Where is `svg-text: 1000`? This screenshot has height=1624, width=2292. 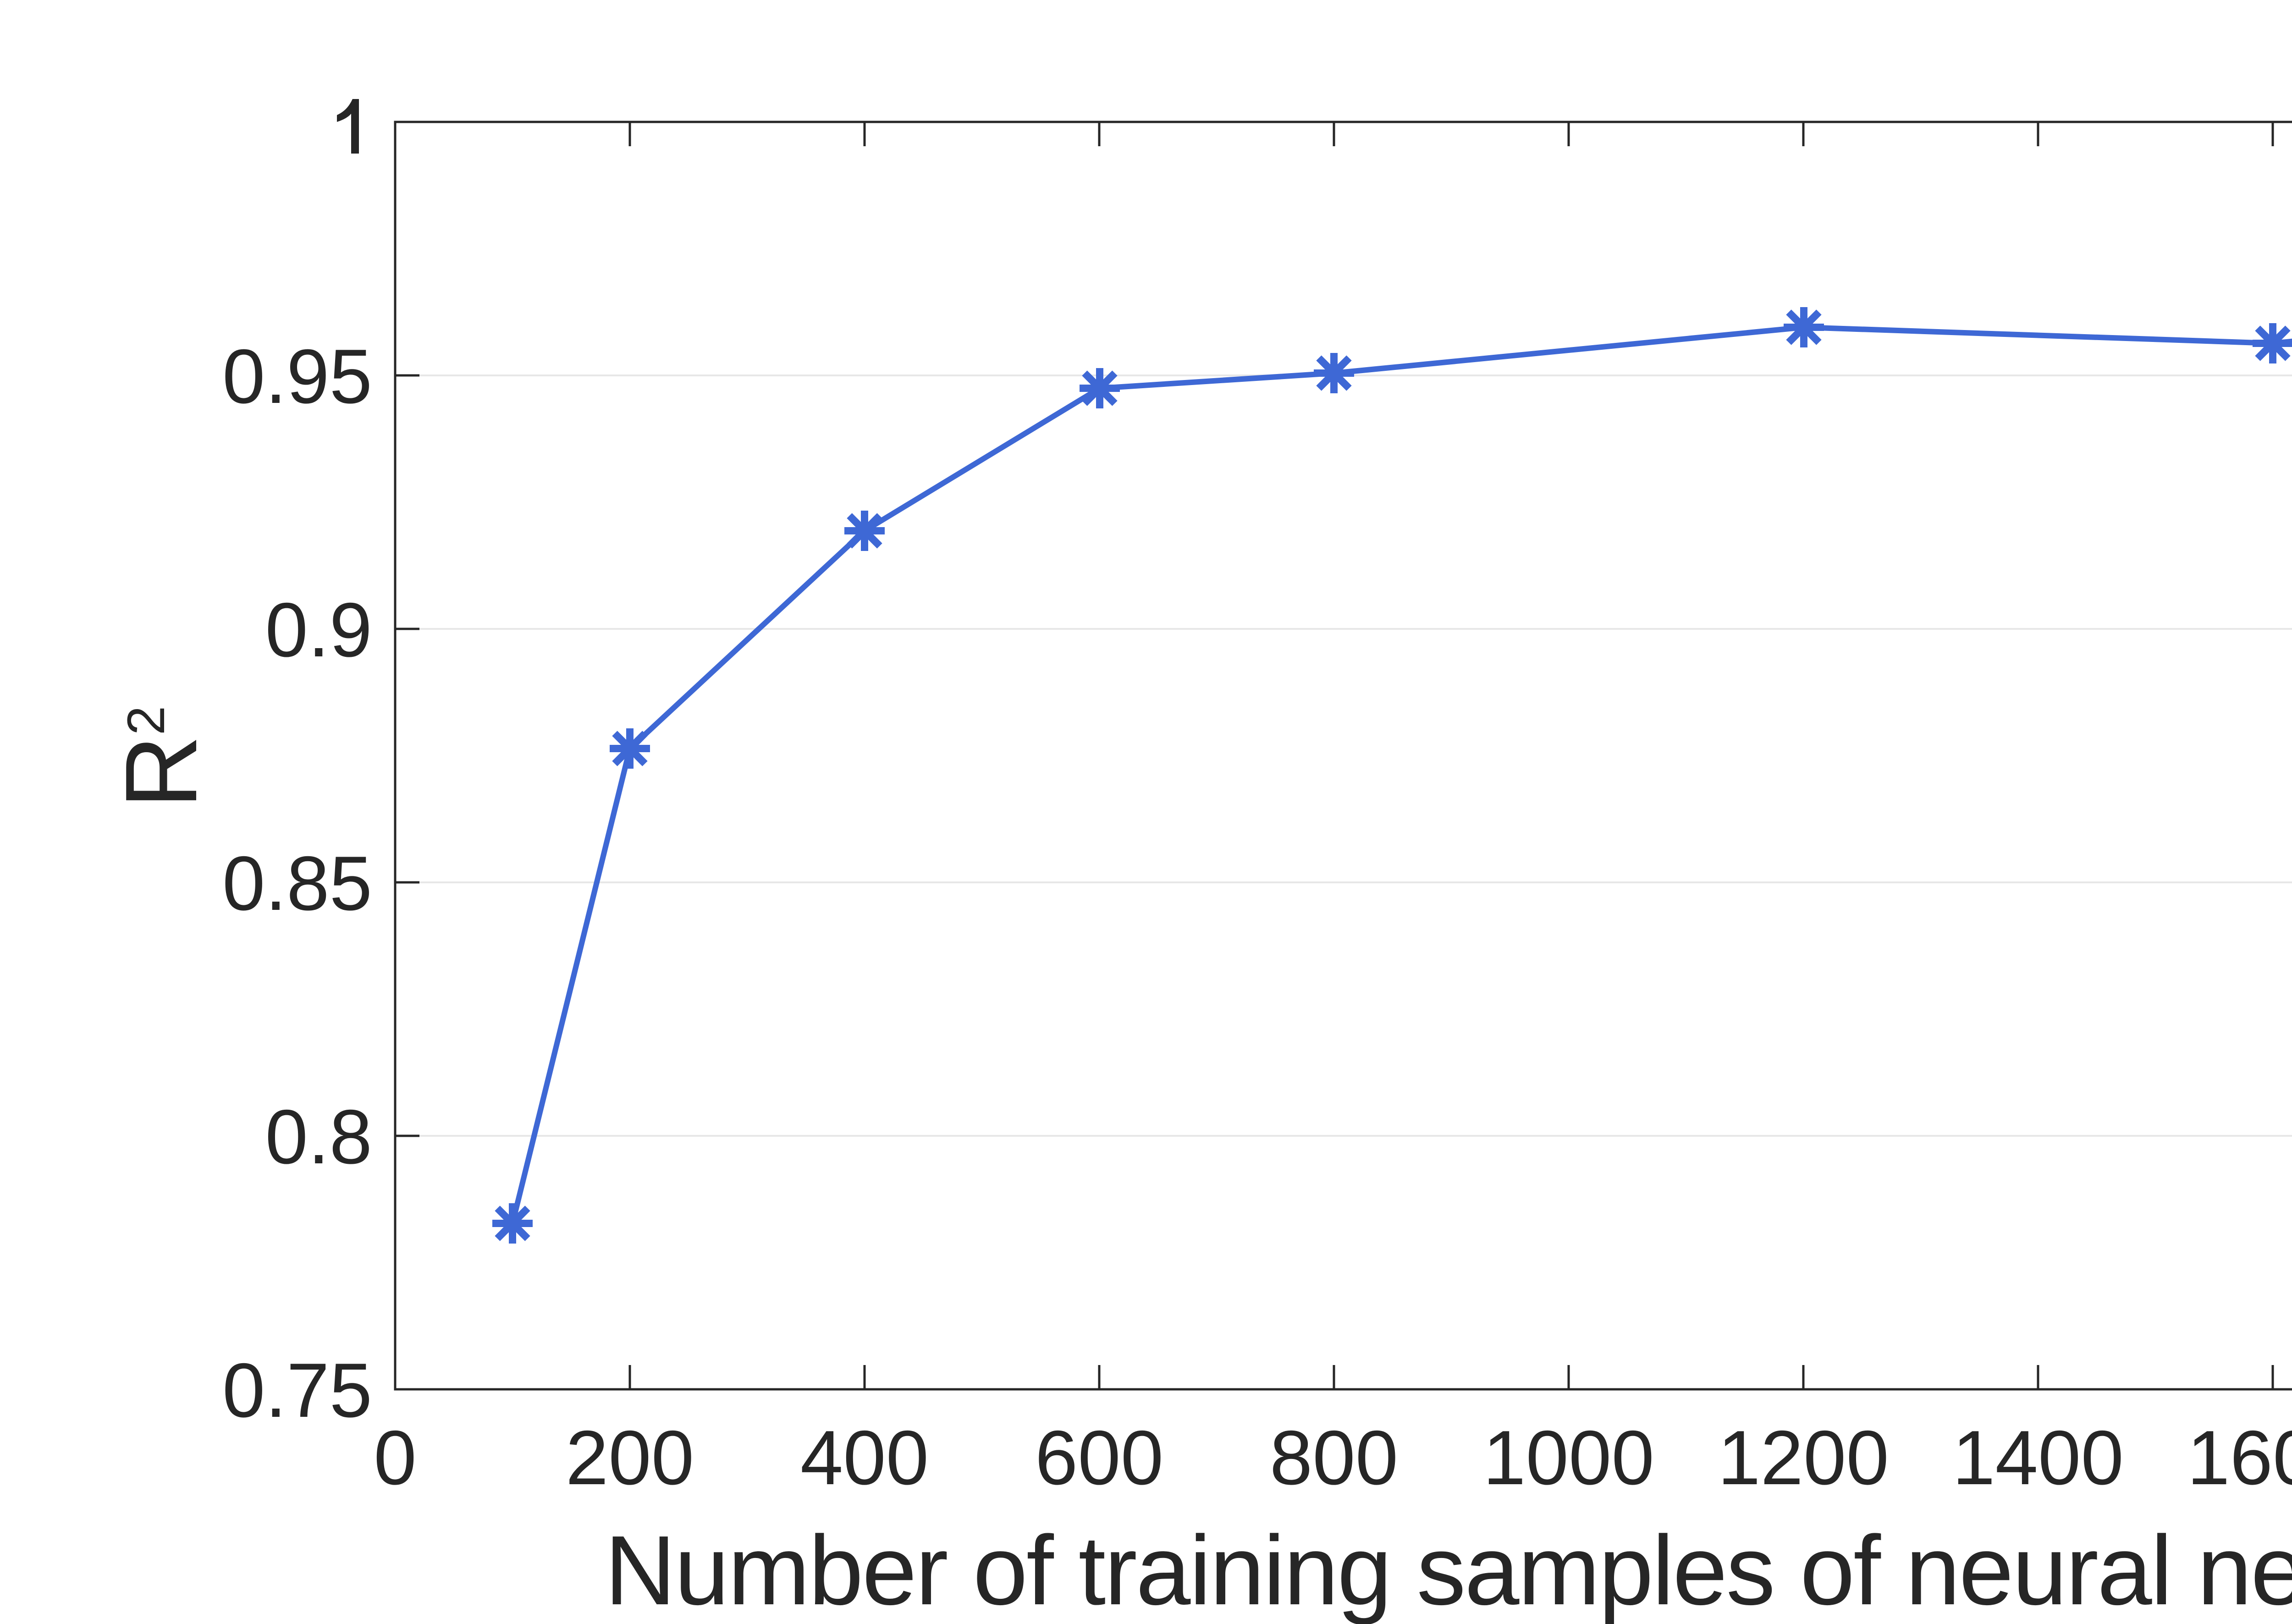 svg-text: 1000 is located at coordinates (1568, 1458).